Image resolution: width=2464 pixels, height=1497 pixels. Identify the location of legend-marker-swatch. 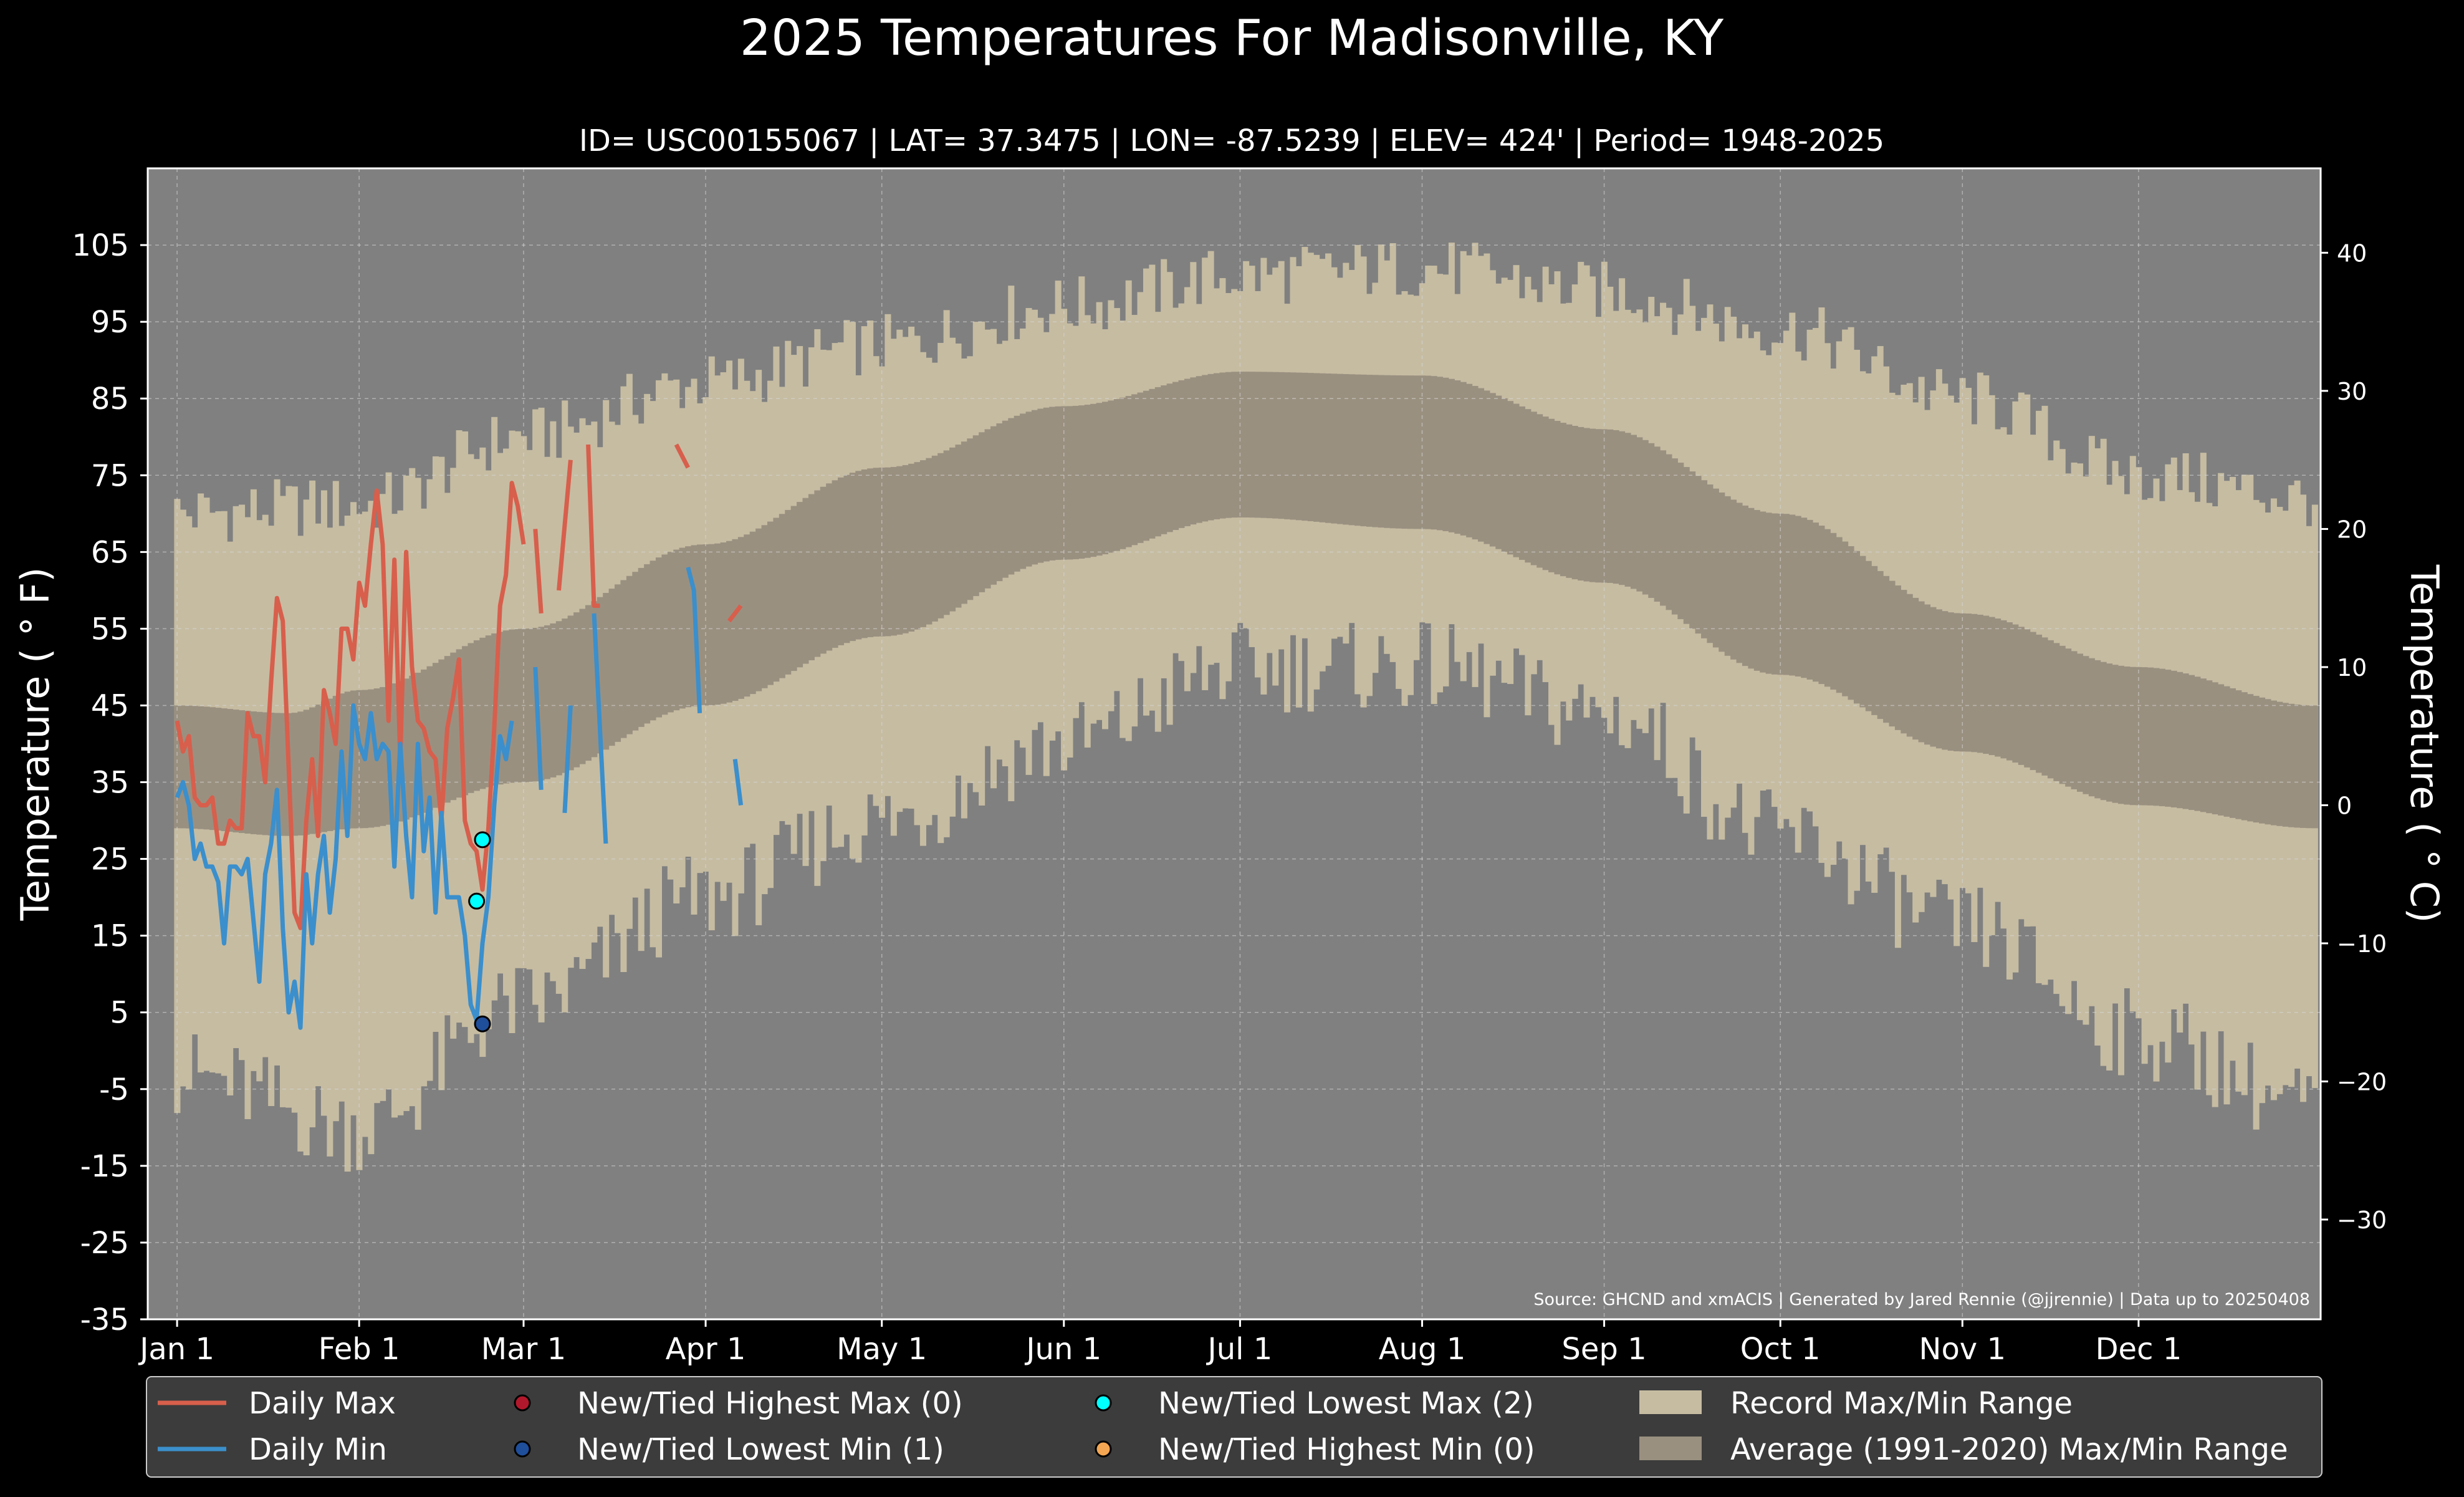
(1103, 1449).